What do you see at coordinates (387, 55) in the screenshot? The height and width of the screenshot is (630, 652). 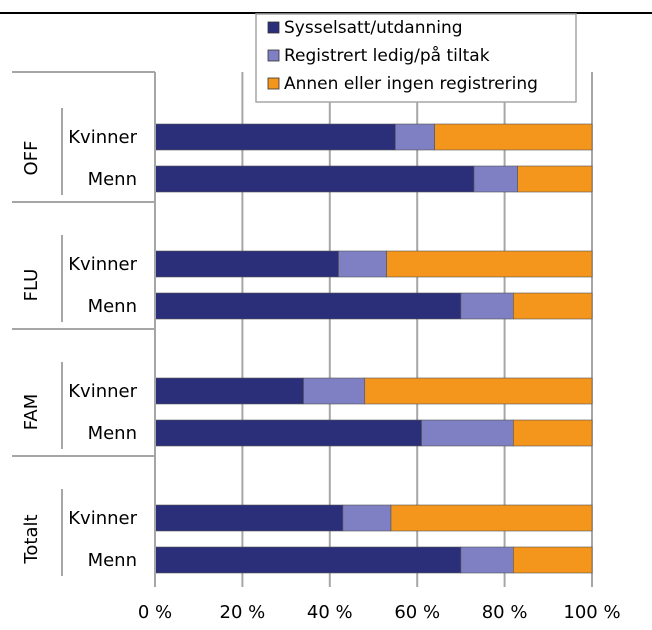 I see `legend-label-2: Registrert ledig/på tiltak` at bounding box center [387, 55].